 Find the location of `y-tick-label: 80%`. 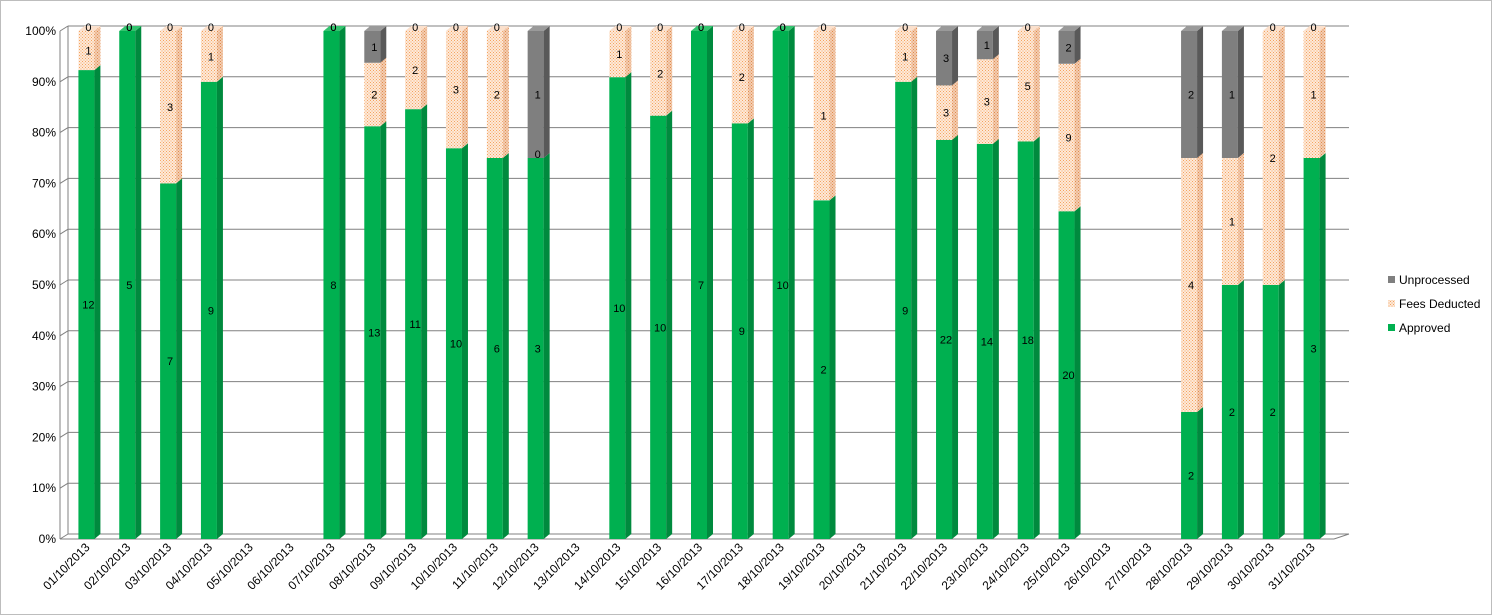

y-tick-label: 80% is located at coordinates (44, 133).